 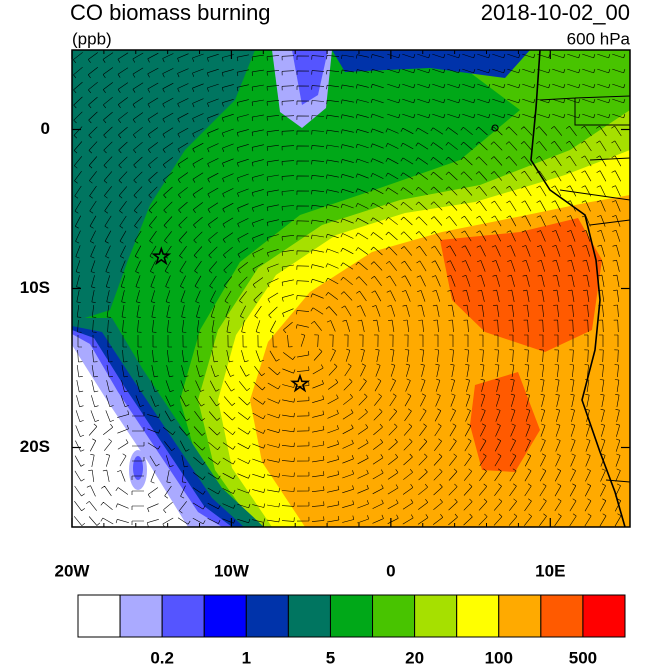 What do you see at coordinates (330, 657) in the screenshot?
I see `colorbar-label: 5` at bounding box center [330, 657].